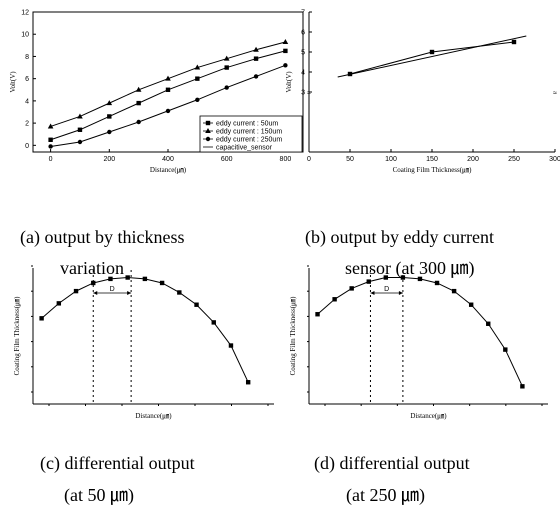 Image resolution: width=560 pixels, height=508 pixels. I want to click on chart-c-arrowhead-right, so click(129, 293).